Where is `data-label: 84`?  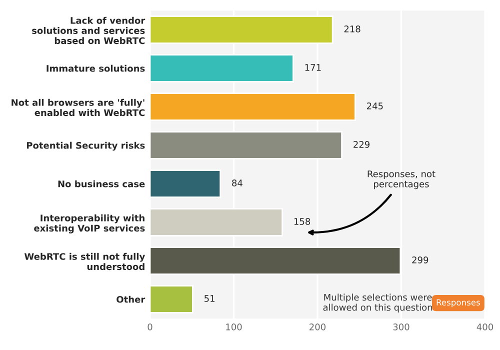 data-label: 84 is located at coordinates (237, 183).